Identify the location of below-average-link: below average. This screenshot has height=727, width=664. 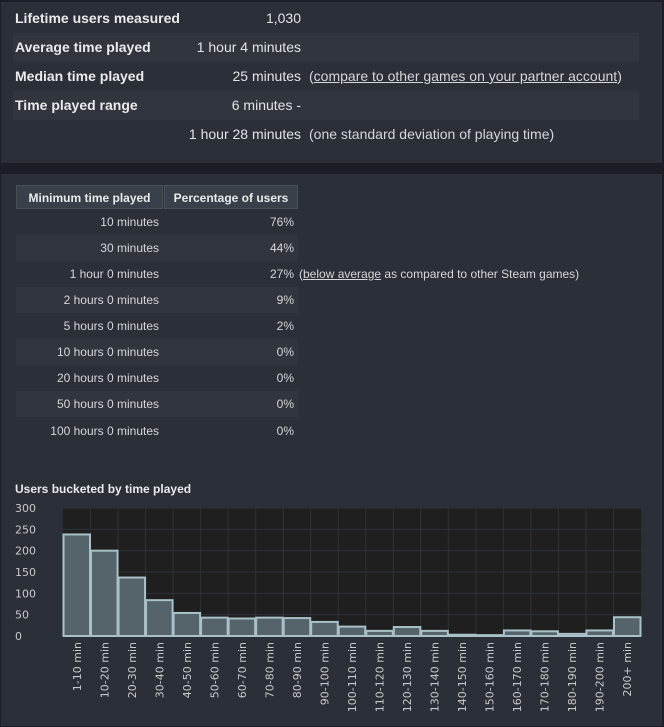
(342, 274).